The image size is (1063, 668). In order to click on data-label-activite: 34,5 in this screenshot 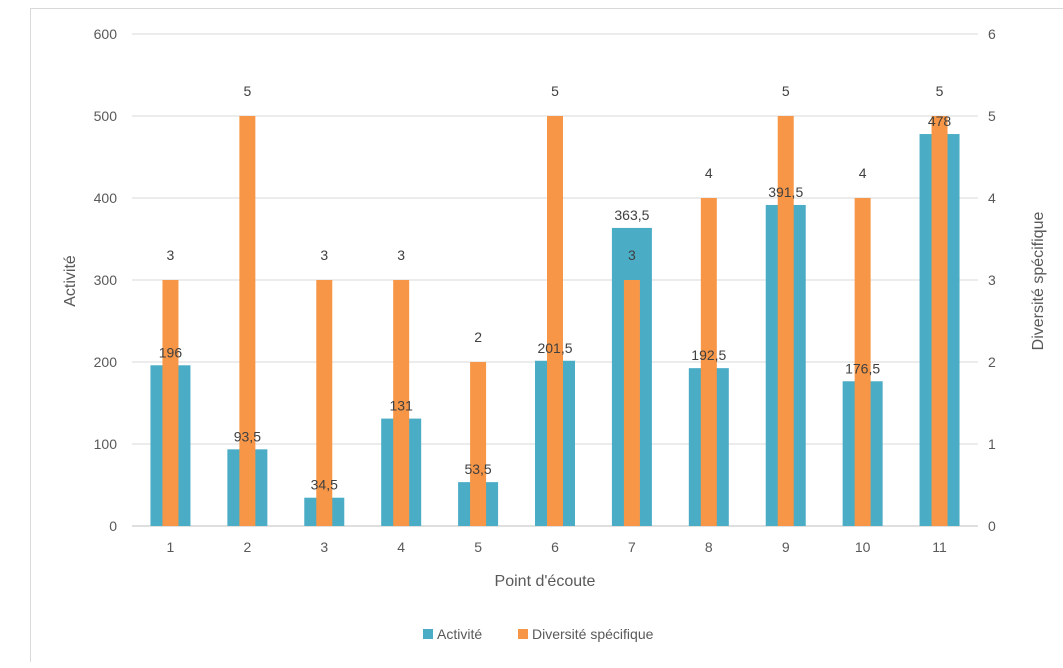, I will do `click(324, 485)`.